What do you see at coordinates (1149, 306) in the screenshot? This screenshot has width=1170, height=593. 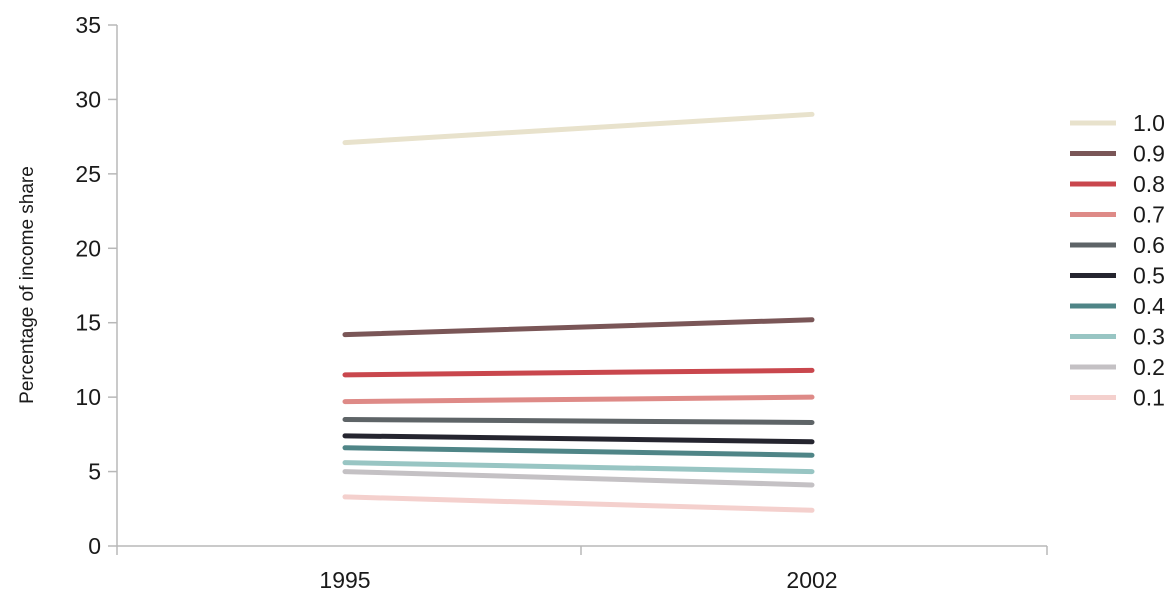 I see `legend-label: 0.4` at bounding box center [1149, 306].